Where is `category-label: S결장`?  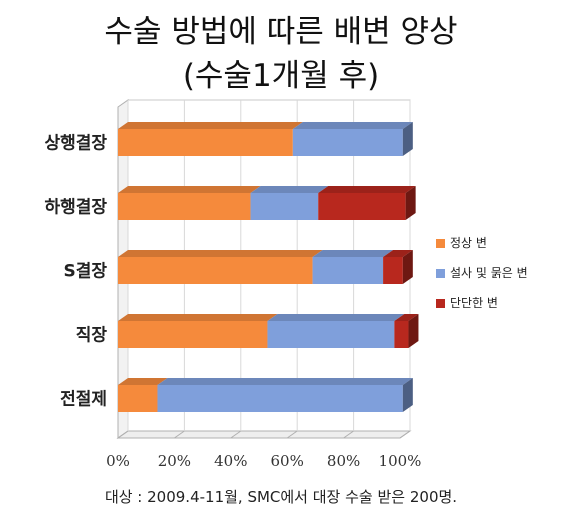 category-label: S결장 is located at coordinates (85, 272).